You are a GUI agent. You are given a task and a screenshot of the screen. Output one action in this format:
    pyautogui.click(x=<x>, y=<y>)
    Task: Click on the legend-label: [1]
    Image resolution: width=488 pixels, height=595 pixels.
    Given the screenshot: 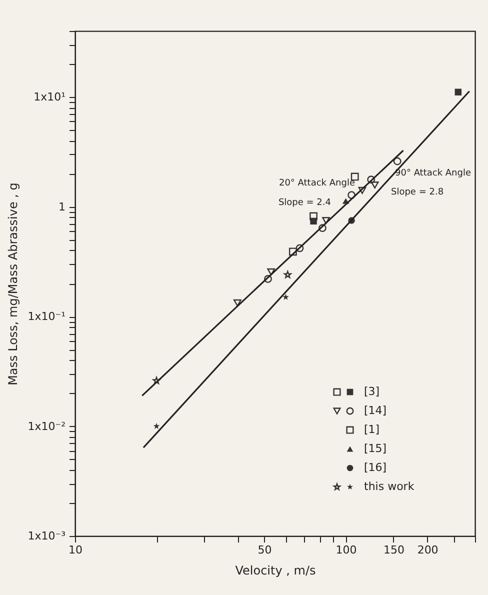 What is the action you would take?
    pyautogui.click(x=372, y=429)
    